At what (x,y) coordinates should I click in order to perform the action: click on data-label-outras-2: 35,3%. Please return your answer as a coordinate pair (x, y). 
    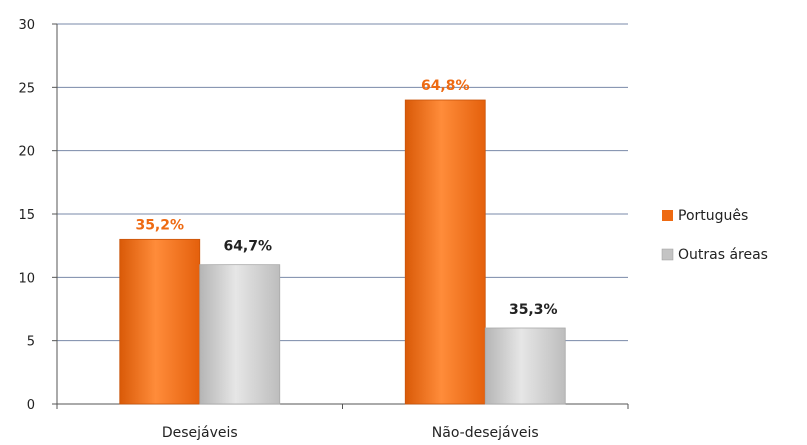
    Looking at the image, I should click on (533, 310).